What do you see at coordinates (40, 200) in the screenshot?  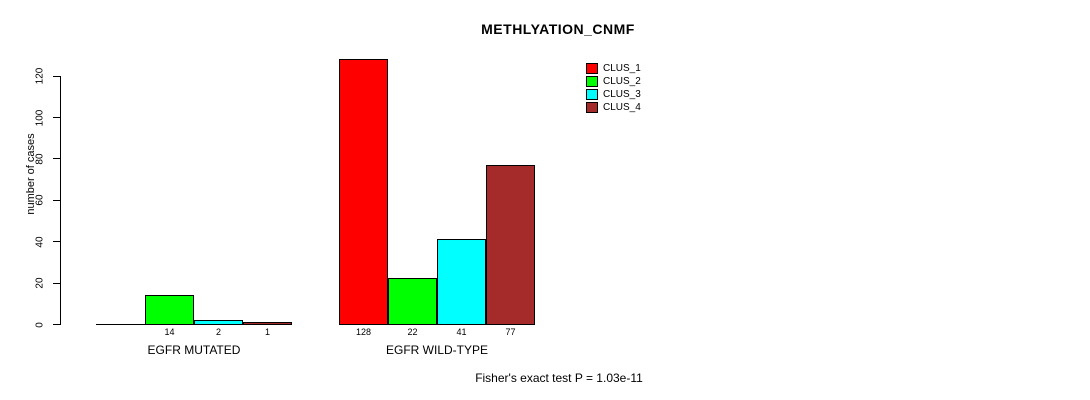 I see `y-tick-label: 60` at bounding box center [40, 200].